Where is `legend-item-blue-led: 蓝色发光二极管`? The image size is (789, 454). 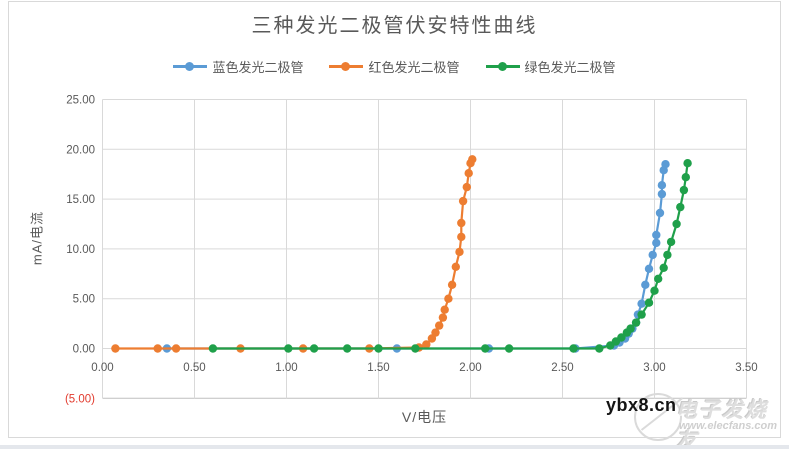 legend-item-blue-led: 蓝色发光二极管 is located at coordinates (238, 66).